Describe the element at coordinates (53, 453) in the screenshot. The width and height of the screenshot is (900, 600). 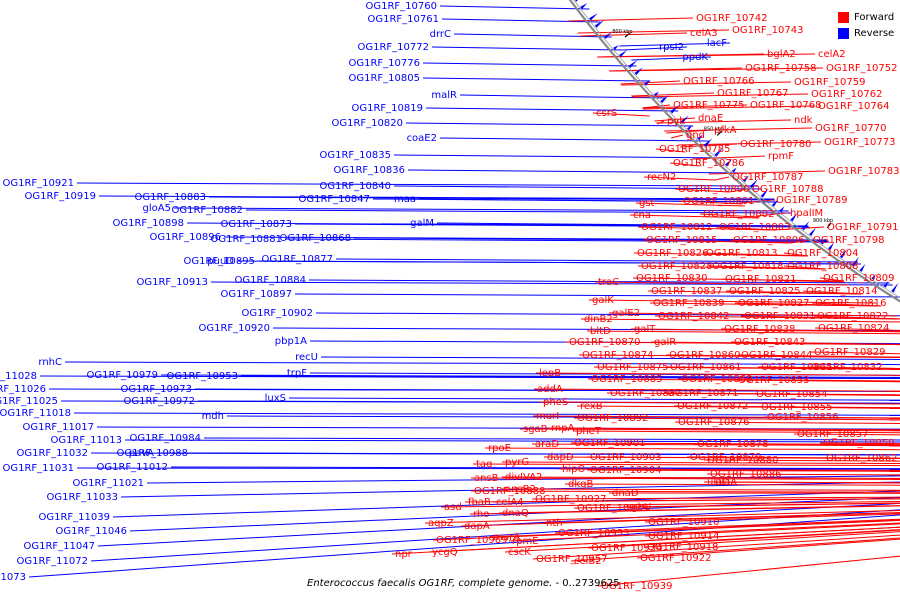
I see `gene-label: OG1RF_11032` at that location.